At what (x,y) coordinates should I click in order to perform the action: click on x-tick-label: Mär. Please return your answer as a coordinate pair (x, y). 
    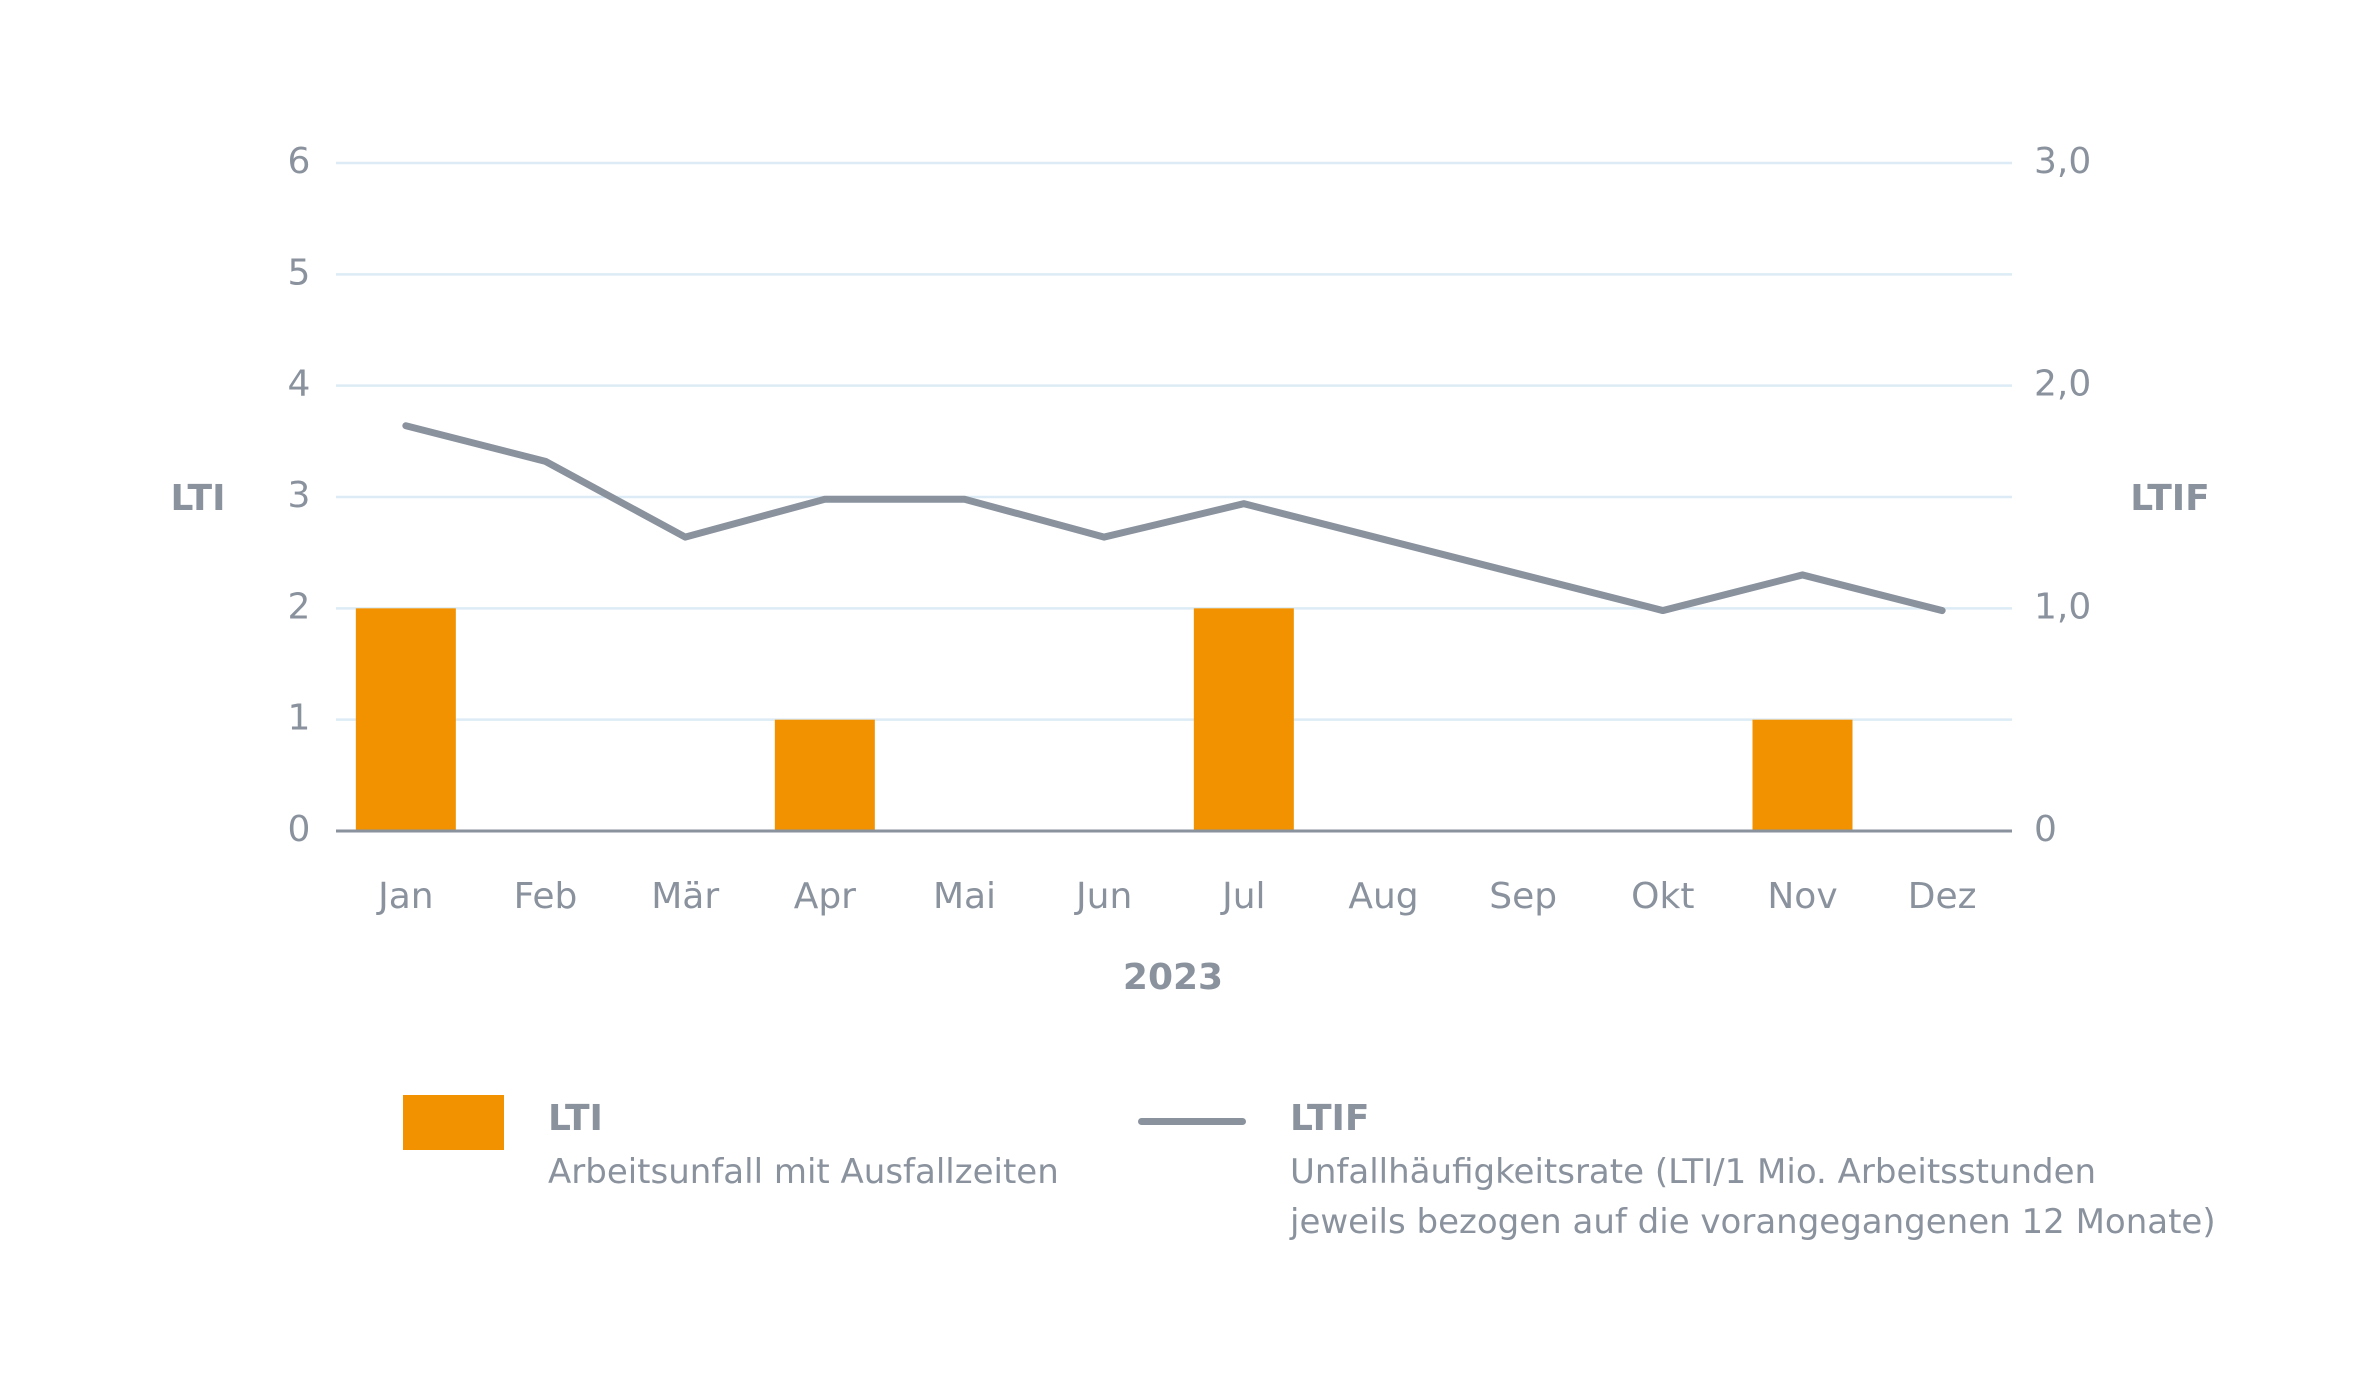
    Looking at the image, I should click on (685, 896).